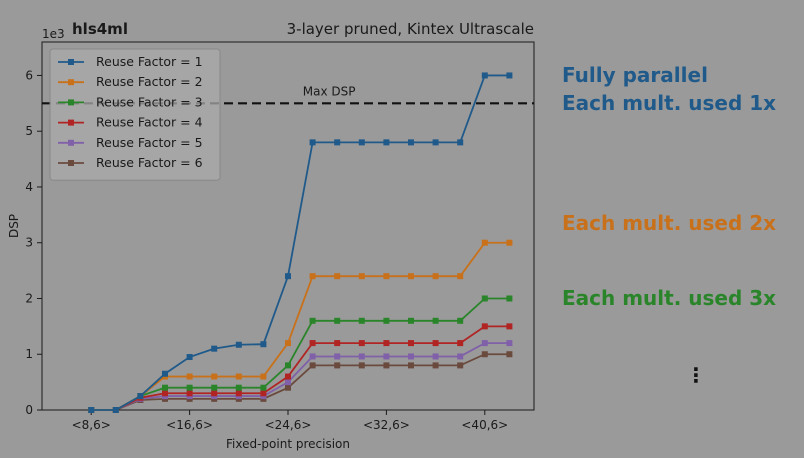 The image size is (804, 458). What do you see at coordinates (29, 298) in the screenshot?
I see `y-tick-label: 2` at bounding box center [29, 298].